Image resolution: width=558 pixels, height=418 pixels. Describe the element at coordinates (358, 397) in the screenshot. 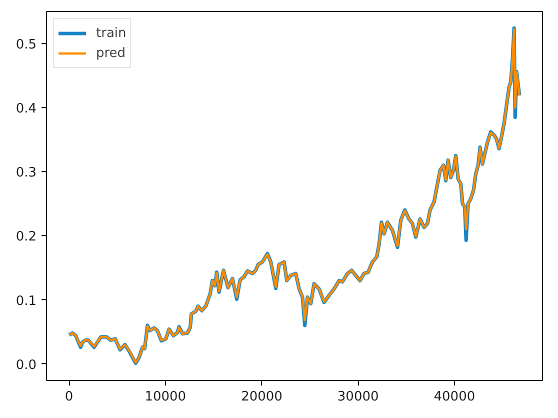

I see `x-tick-label: 30000` at that location.